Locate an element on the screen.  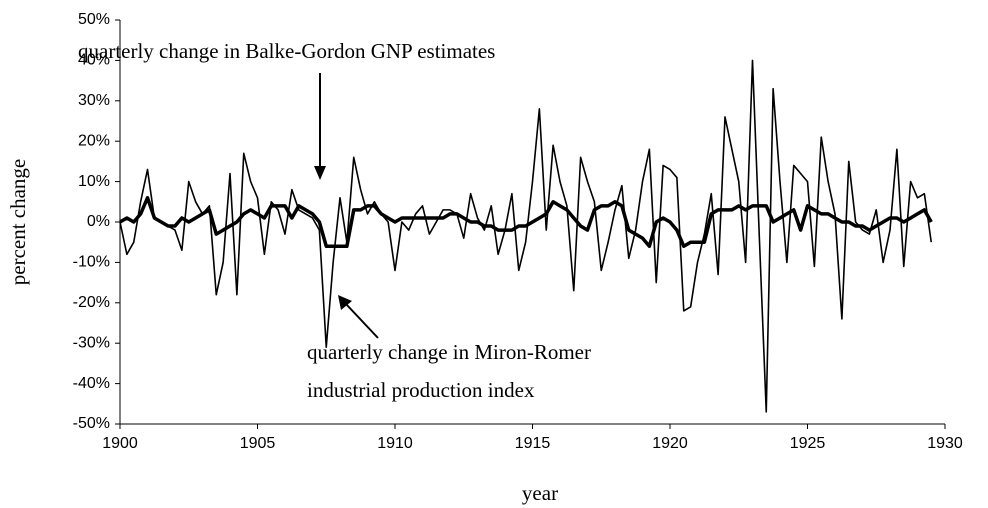
y-tick-label: -30% is located at coordinates (91, 342).